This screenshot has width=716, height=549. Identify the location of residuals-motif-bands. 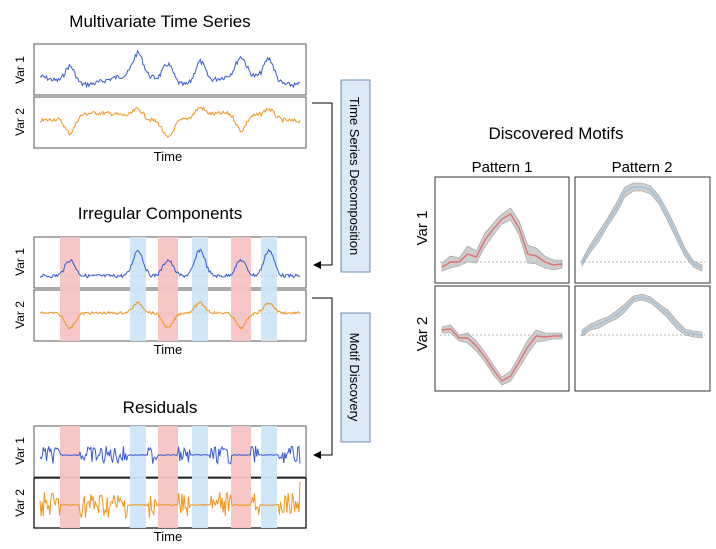
(168, 477).